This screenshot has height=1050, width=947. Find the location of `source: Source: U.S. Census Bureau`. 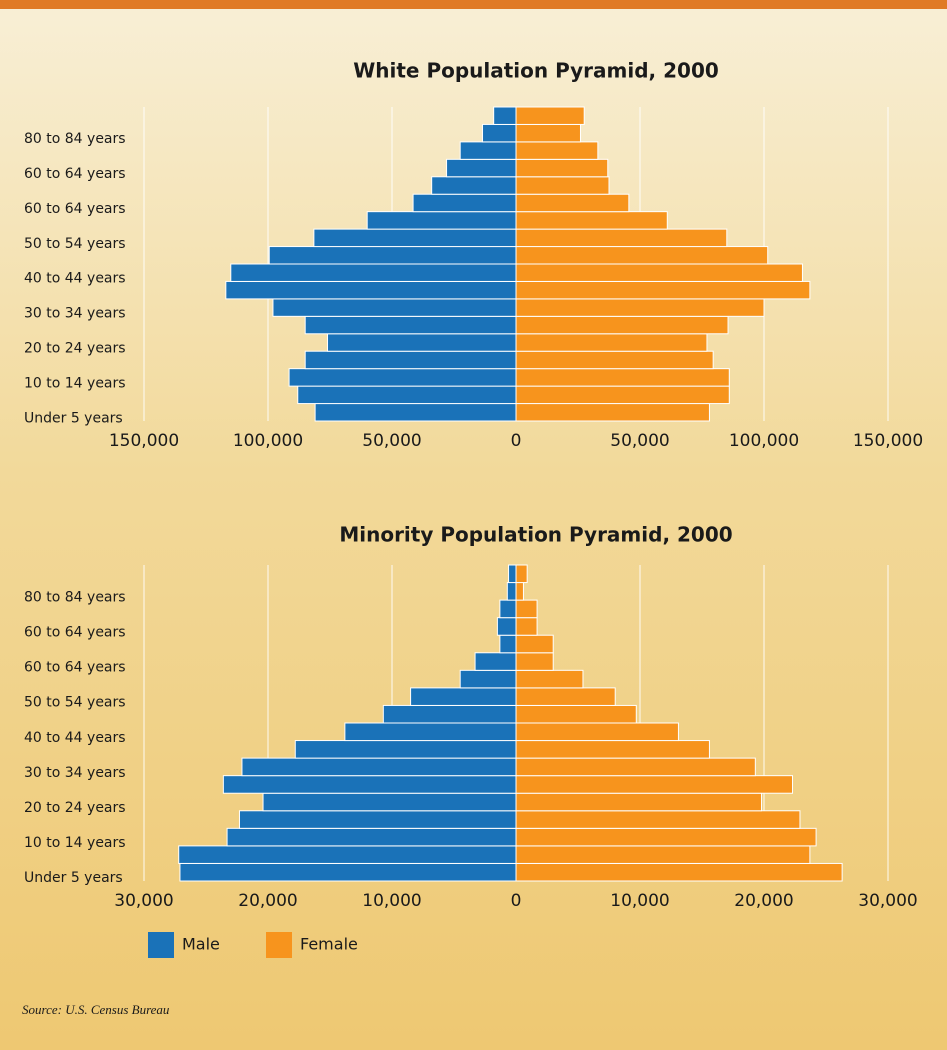

source: Source: U.S. Census Bureau is located at coordinates (96, 1009).